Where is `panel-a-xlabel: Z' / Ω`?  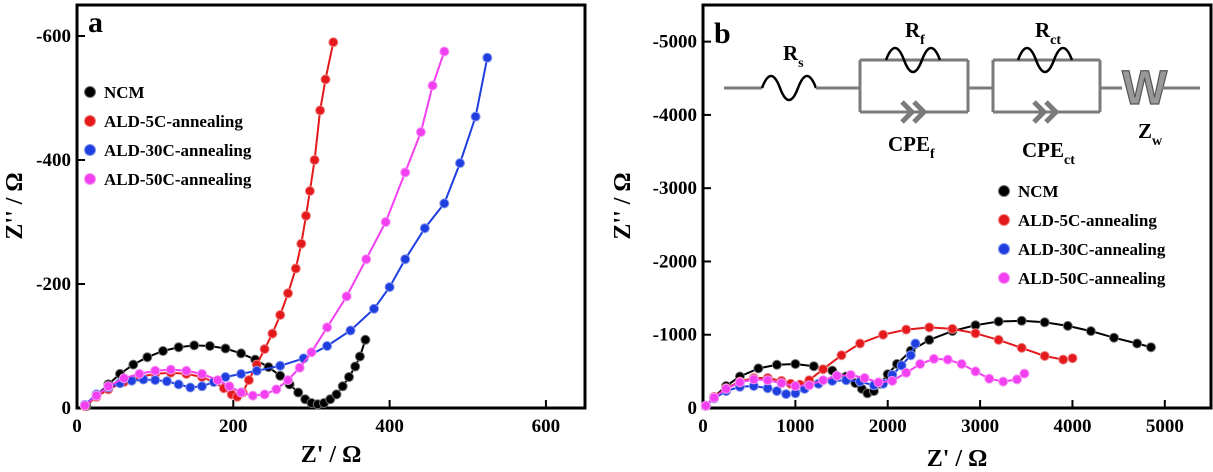 panel-a-xlabel: Z' / Ω is located at coordinates (331, 455).